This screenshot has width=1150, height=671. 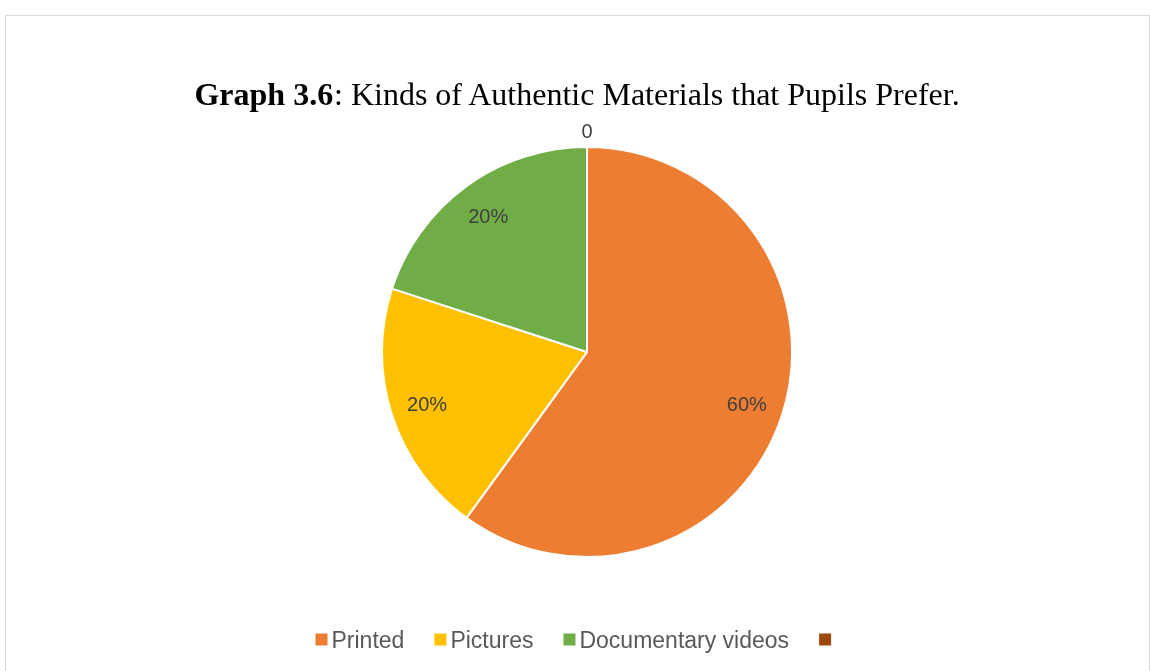 I want to click on chart-title: Graph 3.6: Kinds of Authentic Materials that Pupils Prefer., so click(x=577, y=94).